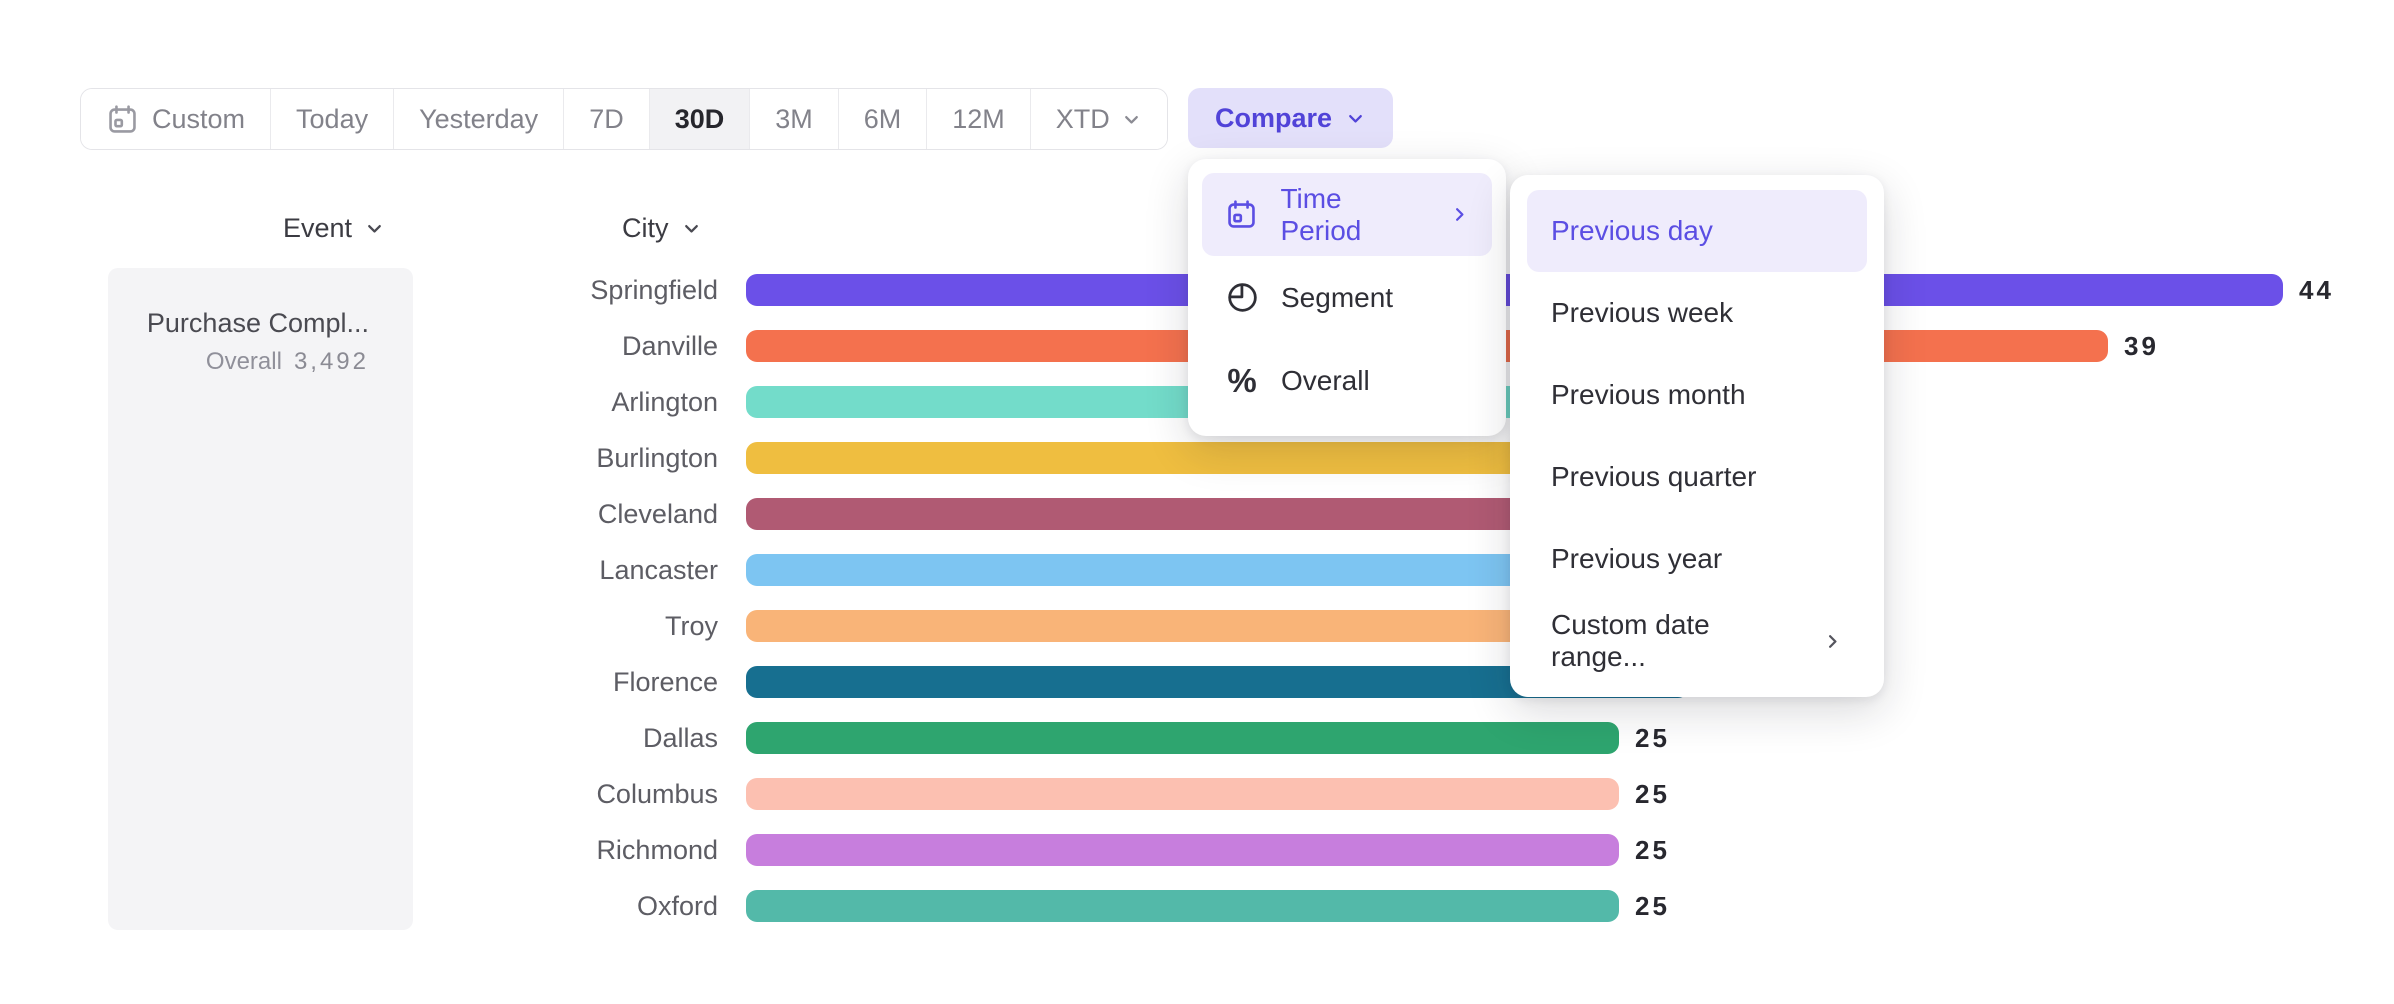  What do you see at coordinates (680, 737) in the screenshot?
I see `city-label: Dallas` at bounding box center [680, 737].